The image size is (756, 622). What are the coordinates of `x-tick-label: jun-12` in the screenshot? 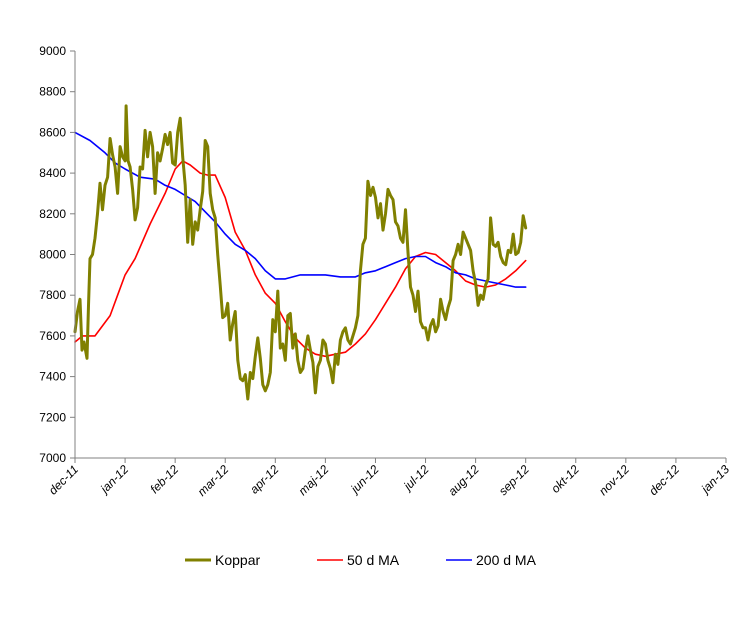 It's located at (364, 479).